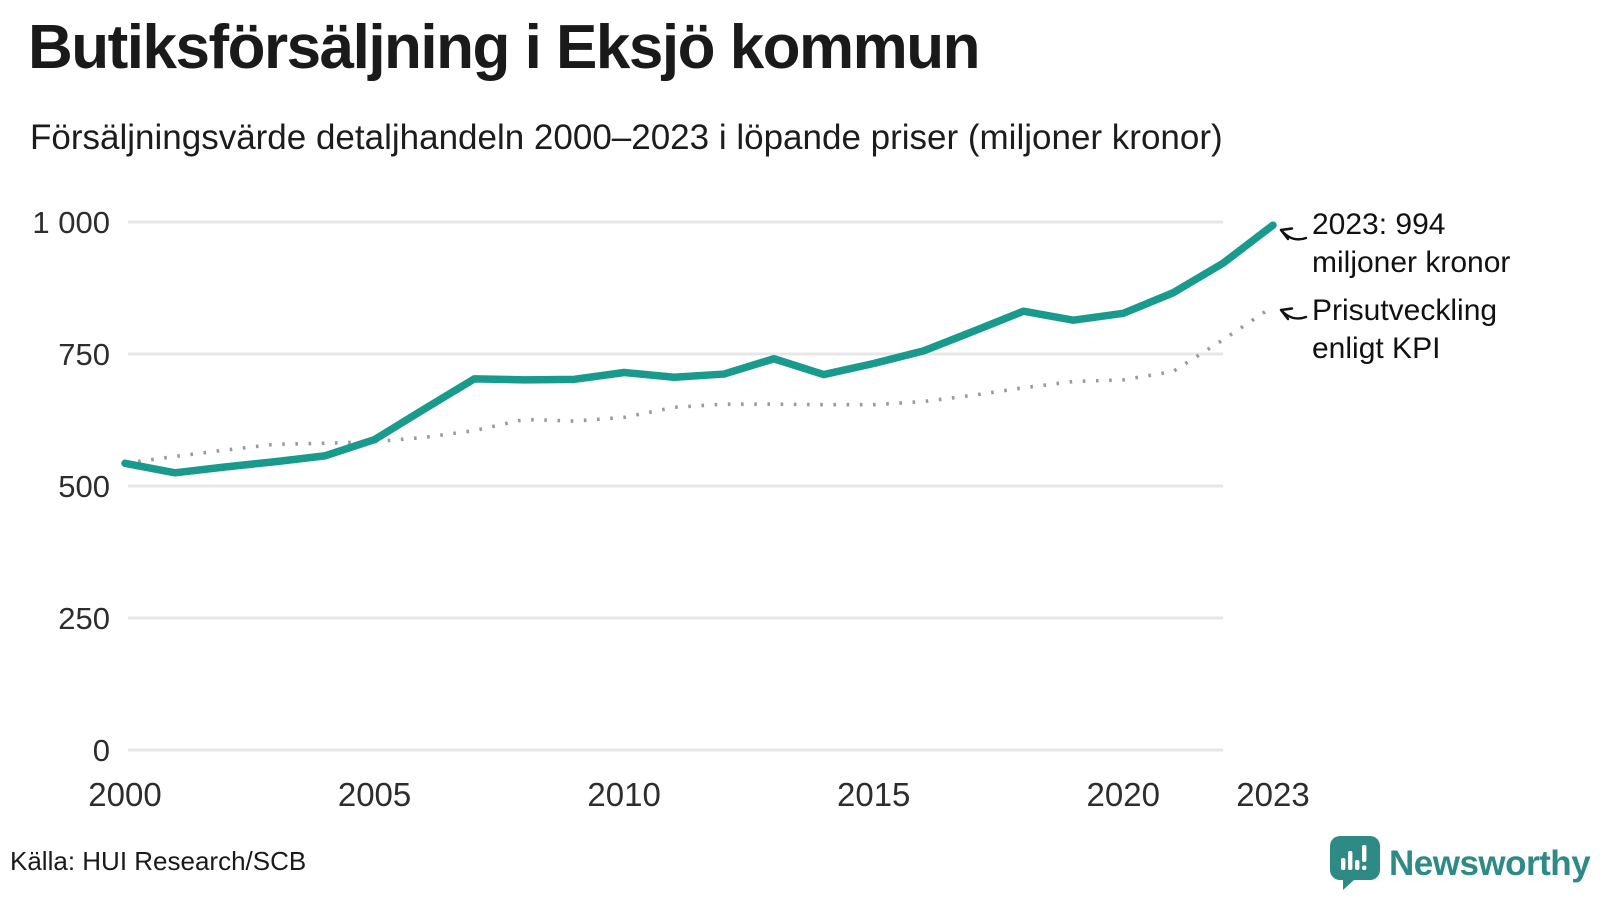 The image size is (1600, 900). What do you see at coordinates (1293, 234) in the screenshot?
I see `annotation-arrow-sales` at bounding box center [1293, 234].